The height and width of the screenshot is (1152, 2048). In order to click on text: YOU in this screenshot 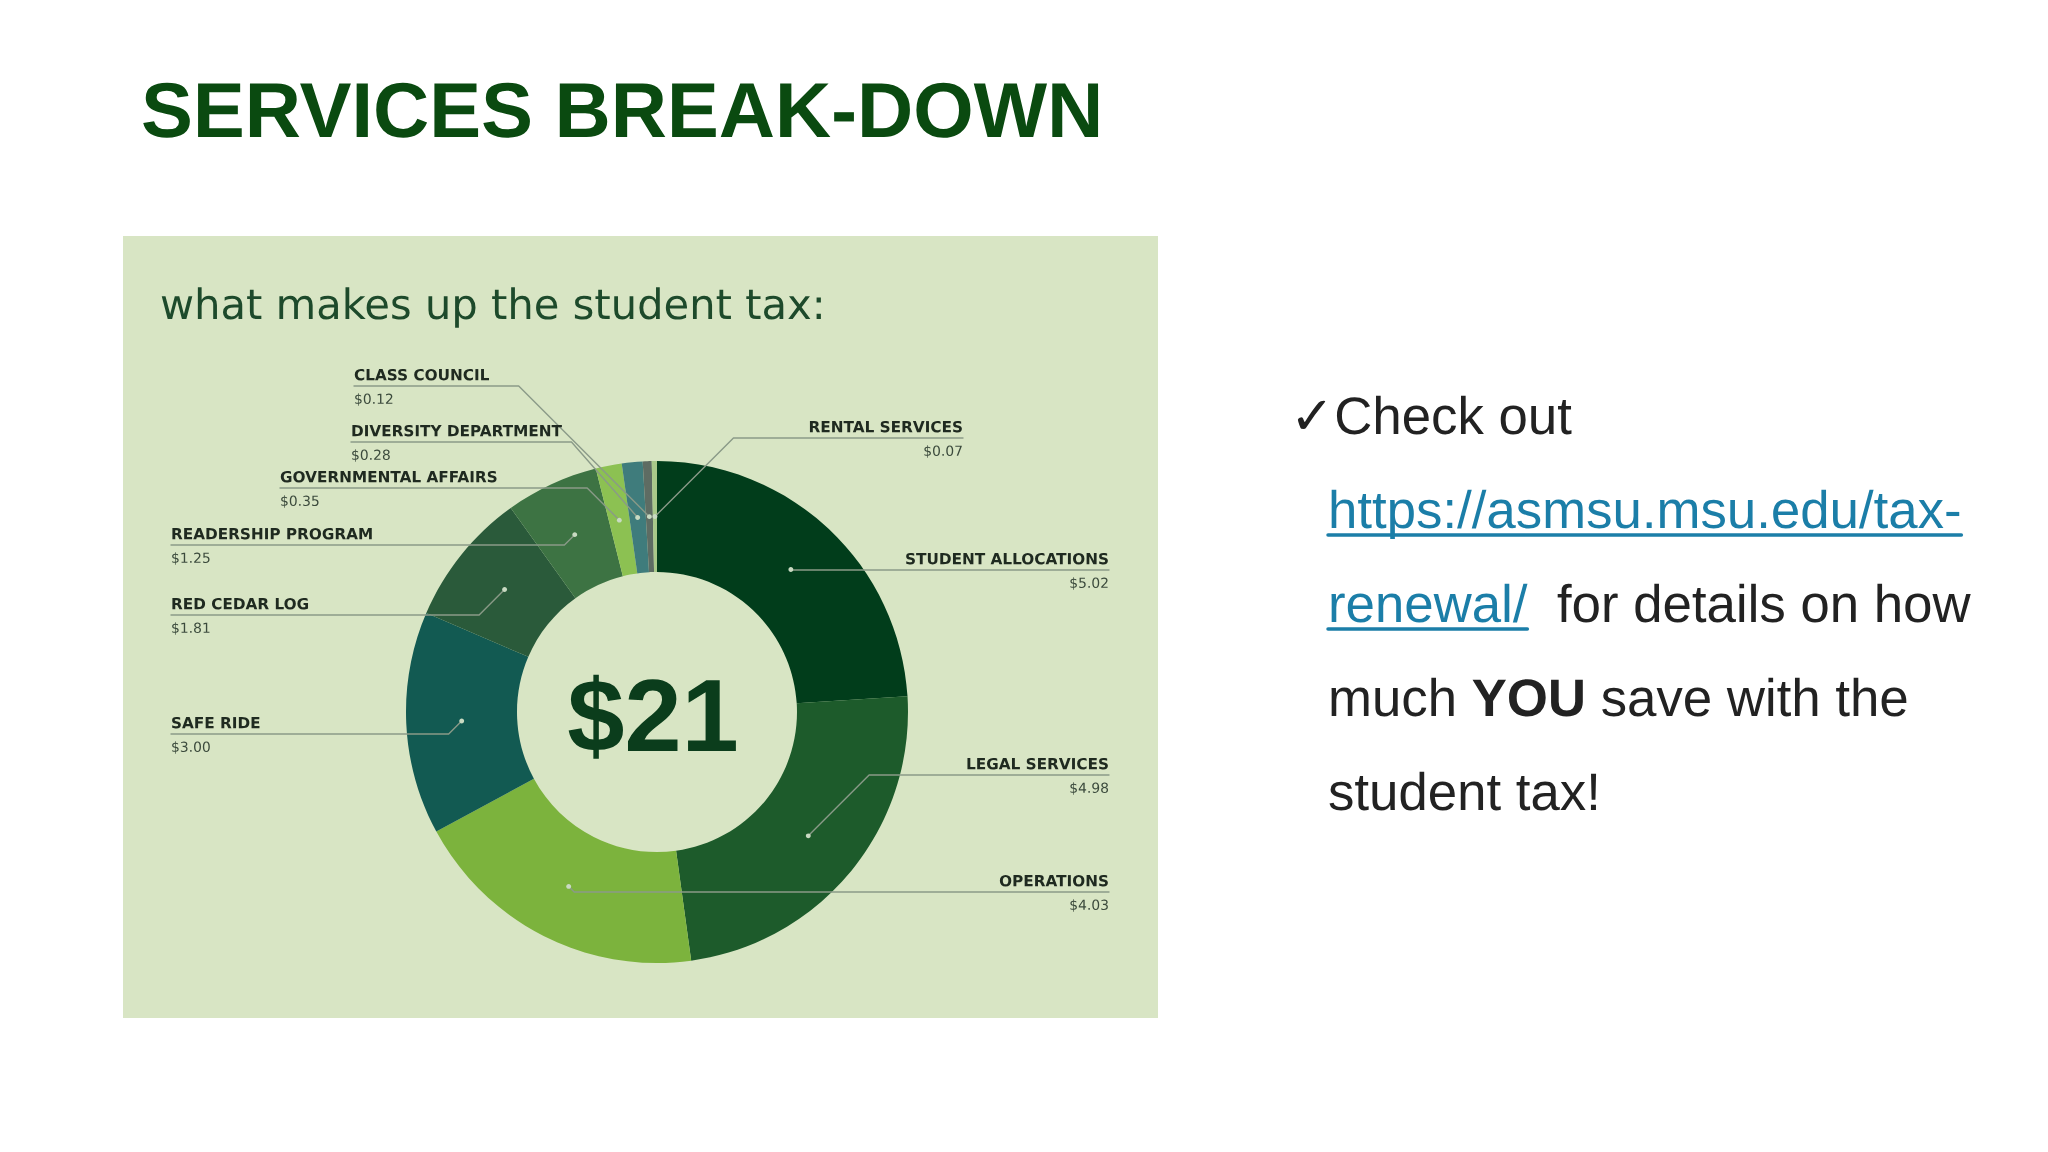, I will do `click(1527, 698)`.